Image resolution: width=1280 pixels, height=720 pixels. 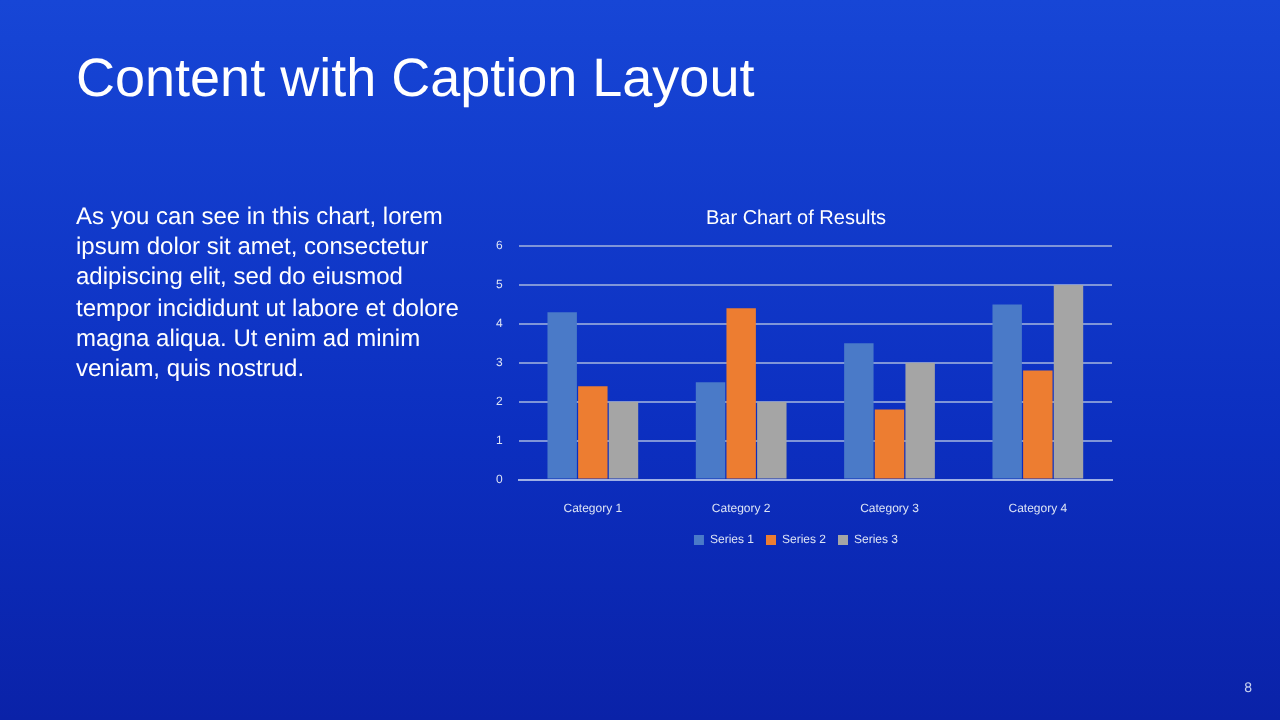 I want to click on text: Content with Caption Layout, so click(x=415, y=79).